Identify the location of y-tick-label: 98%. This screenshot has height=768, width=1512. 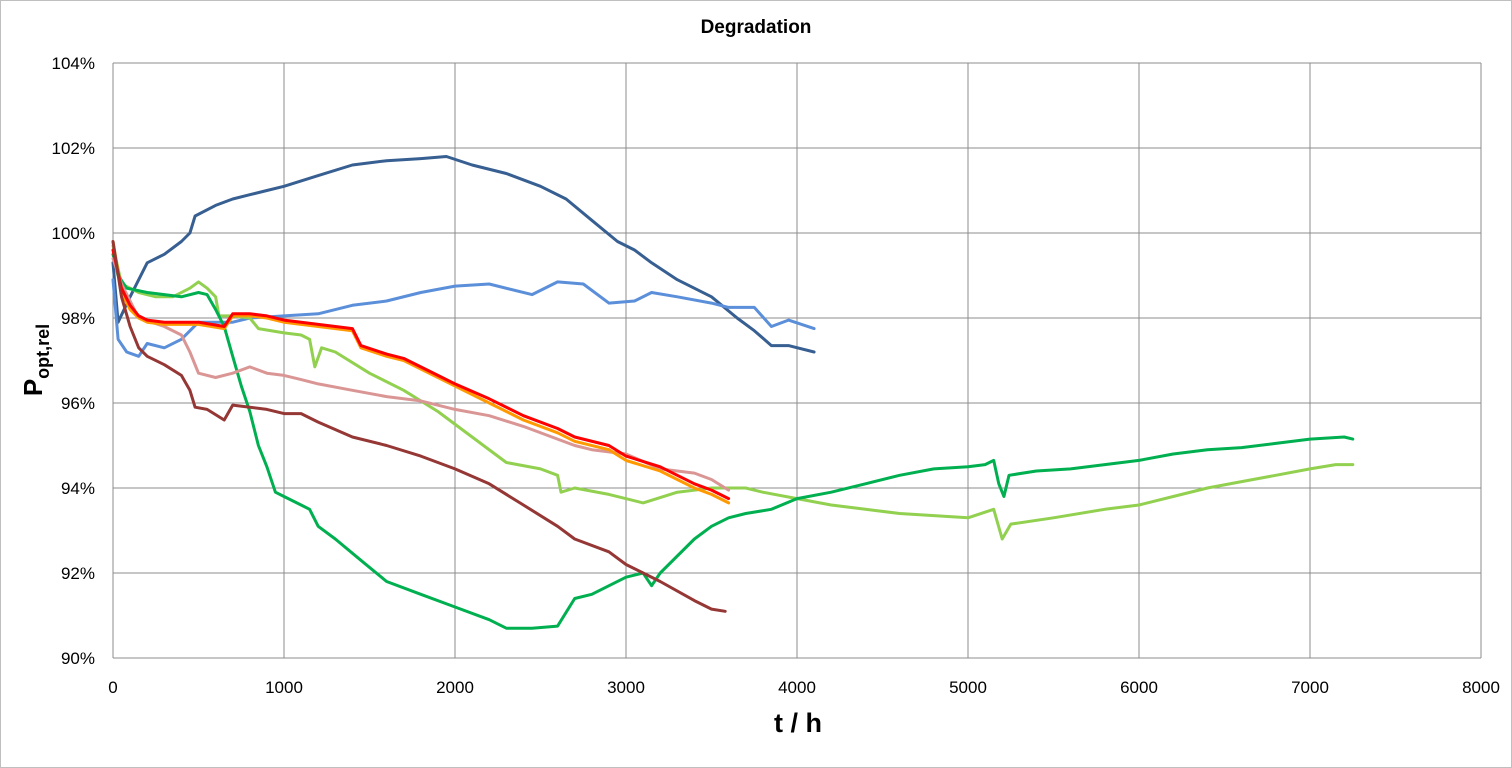
(78, 318).